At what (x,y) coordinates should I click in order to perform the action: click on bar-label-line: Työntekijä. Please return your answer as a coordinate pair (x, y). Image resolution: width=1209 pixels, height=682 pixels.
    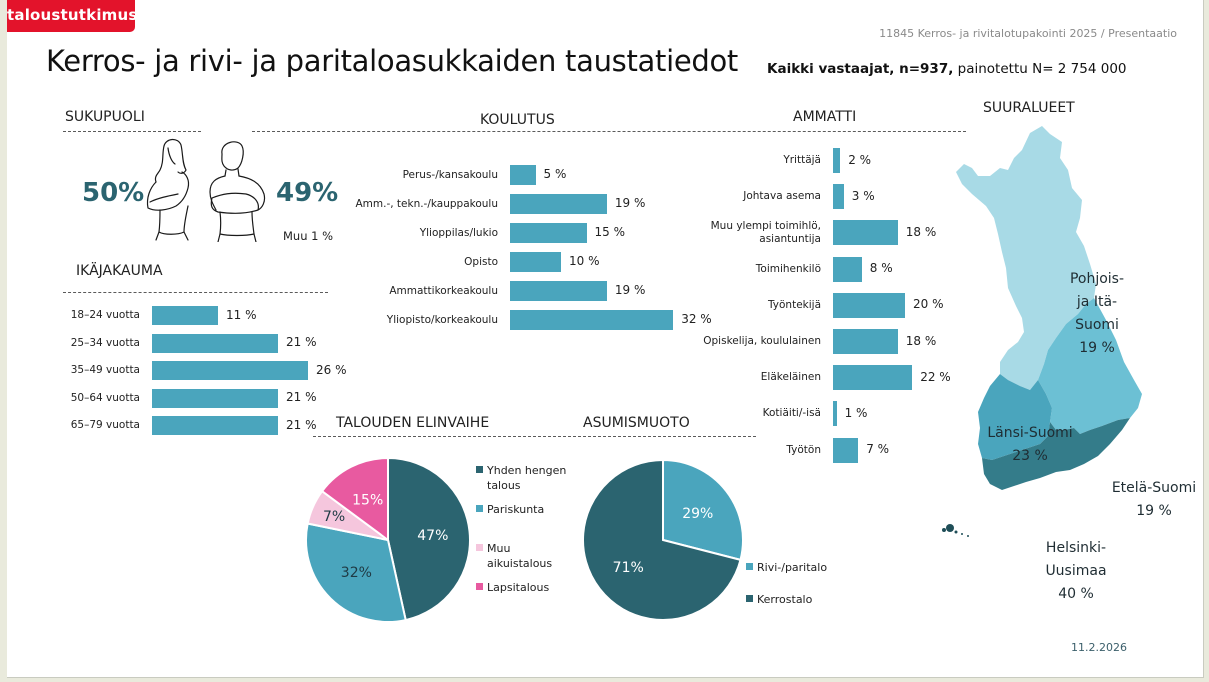
    Looking at the image, I should click on (794, 304).